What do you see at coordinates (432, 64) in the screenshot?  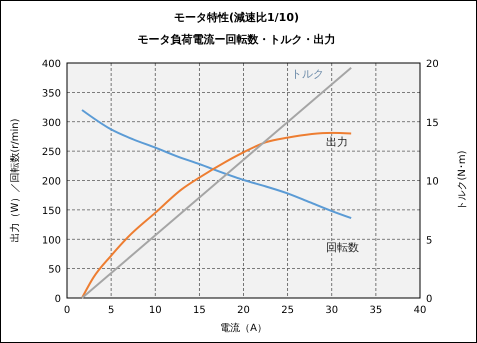 I see `y2-tick-label: 20` at bounding box center [432, 64].